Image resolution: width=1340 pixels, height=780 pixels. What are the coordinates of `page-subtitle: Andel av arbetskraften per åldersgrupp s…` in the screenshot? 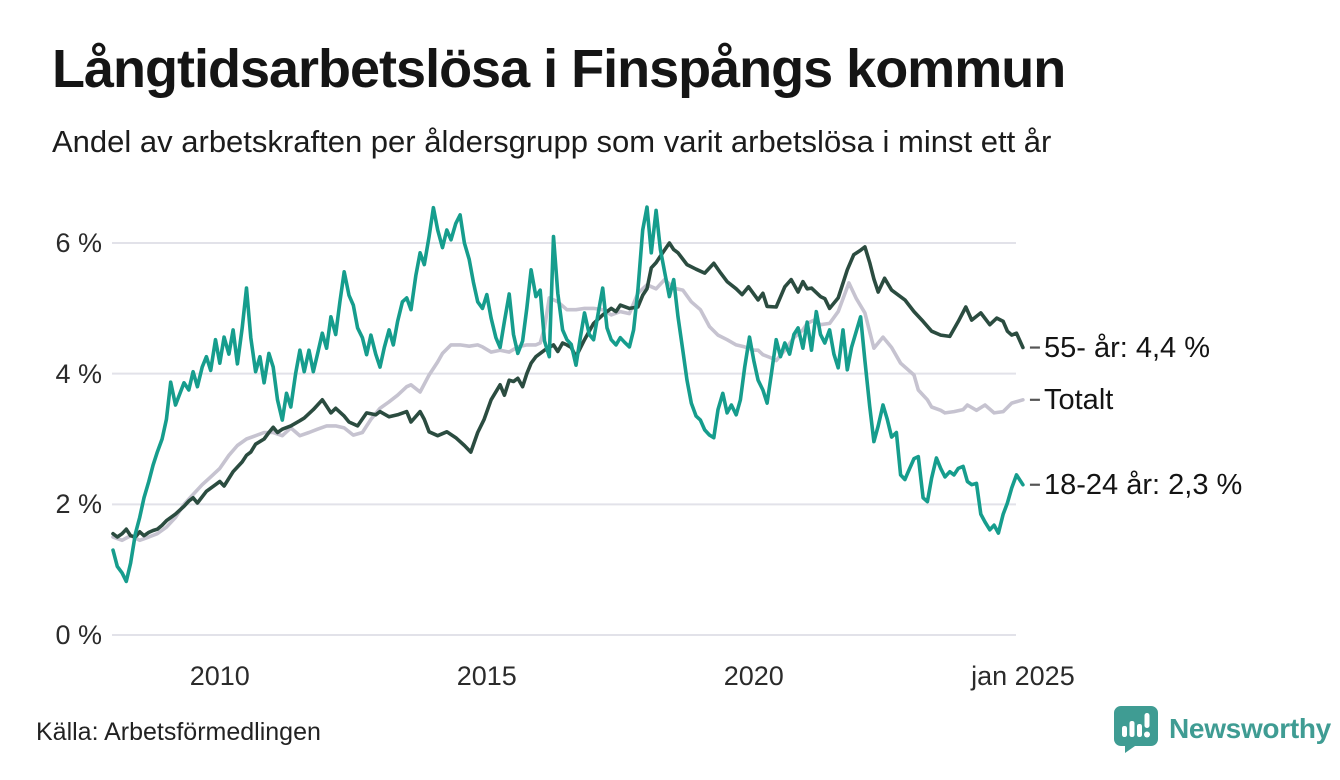 It's located at (552, 141).